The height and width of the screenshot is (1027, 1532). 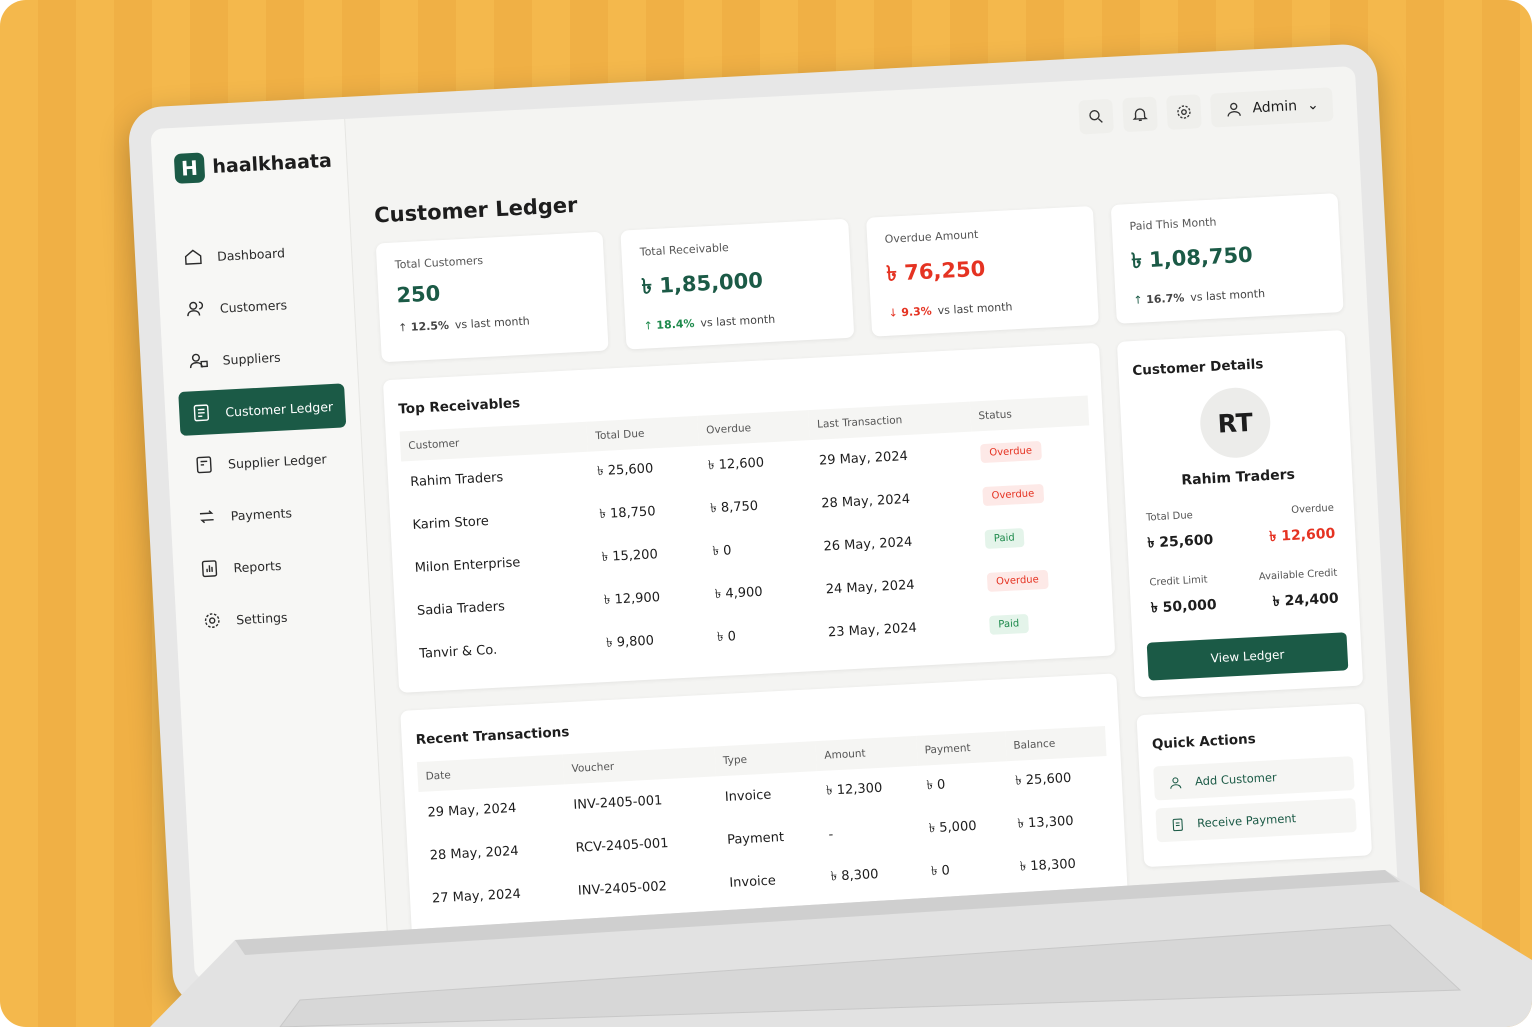 What do you see at coordinates (270, 565) in the screenshot?
I see `nav-item: Reports` at bounding box center [270, 565].